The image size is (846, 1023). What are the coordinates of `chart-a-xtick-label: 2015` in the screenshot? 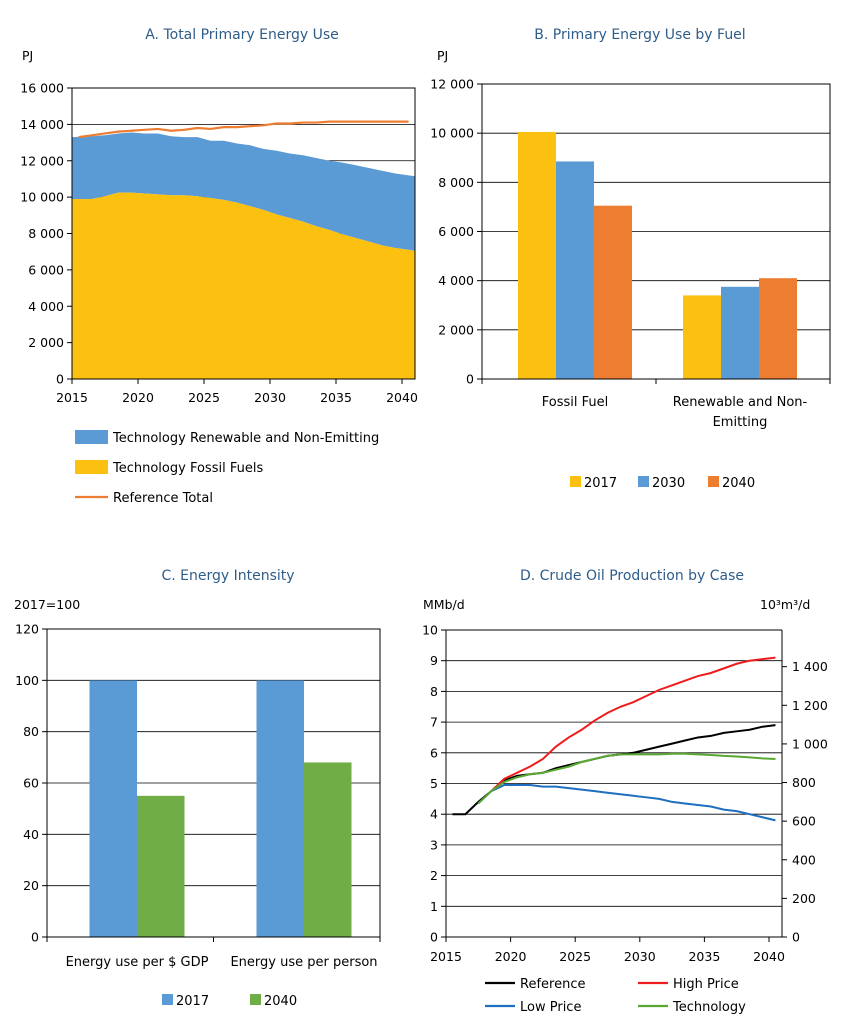 It's located at (72, 397).